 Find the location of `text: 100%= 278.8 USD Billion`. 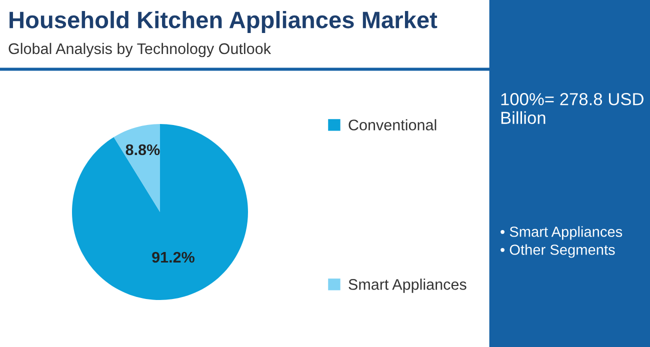

text: 100%= 278.8 USD Billion is located at coordinates (572, 108).